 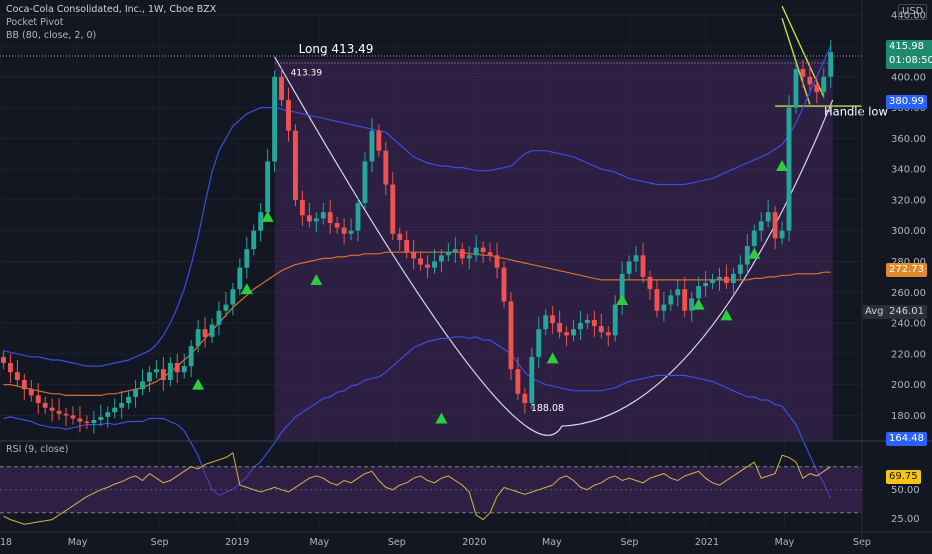 What do you see at coordinates (905, 490) in the screenshot?
I see `rsi-y-tick-label: 50.00` at bounding box center [905, 490].